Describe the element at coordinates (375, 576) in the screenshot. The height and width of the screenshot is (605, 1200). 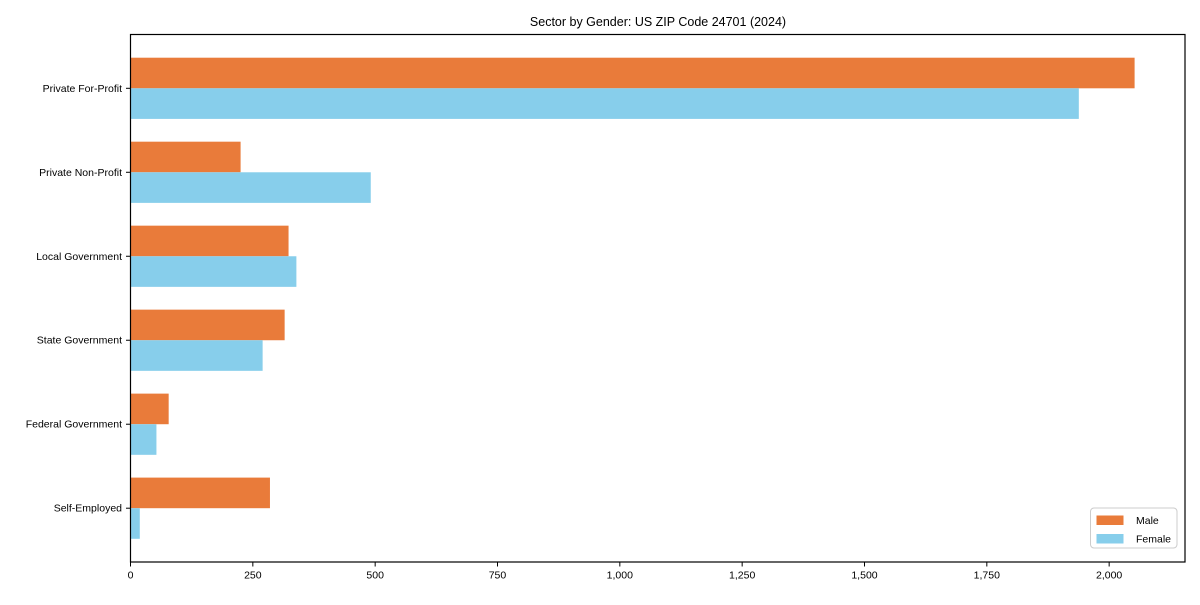
I see `x-tick-label: 500` at that location.